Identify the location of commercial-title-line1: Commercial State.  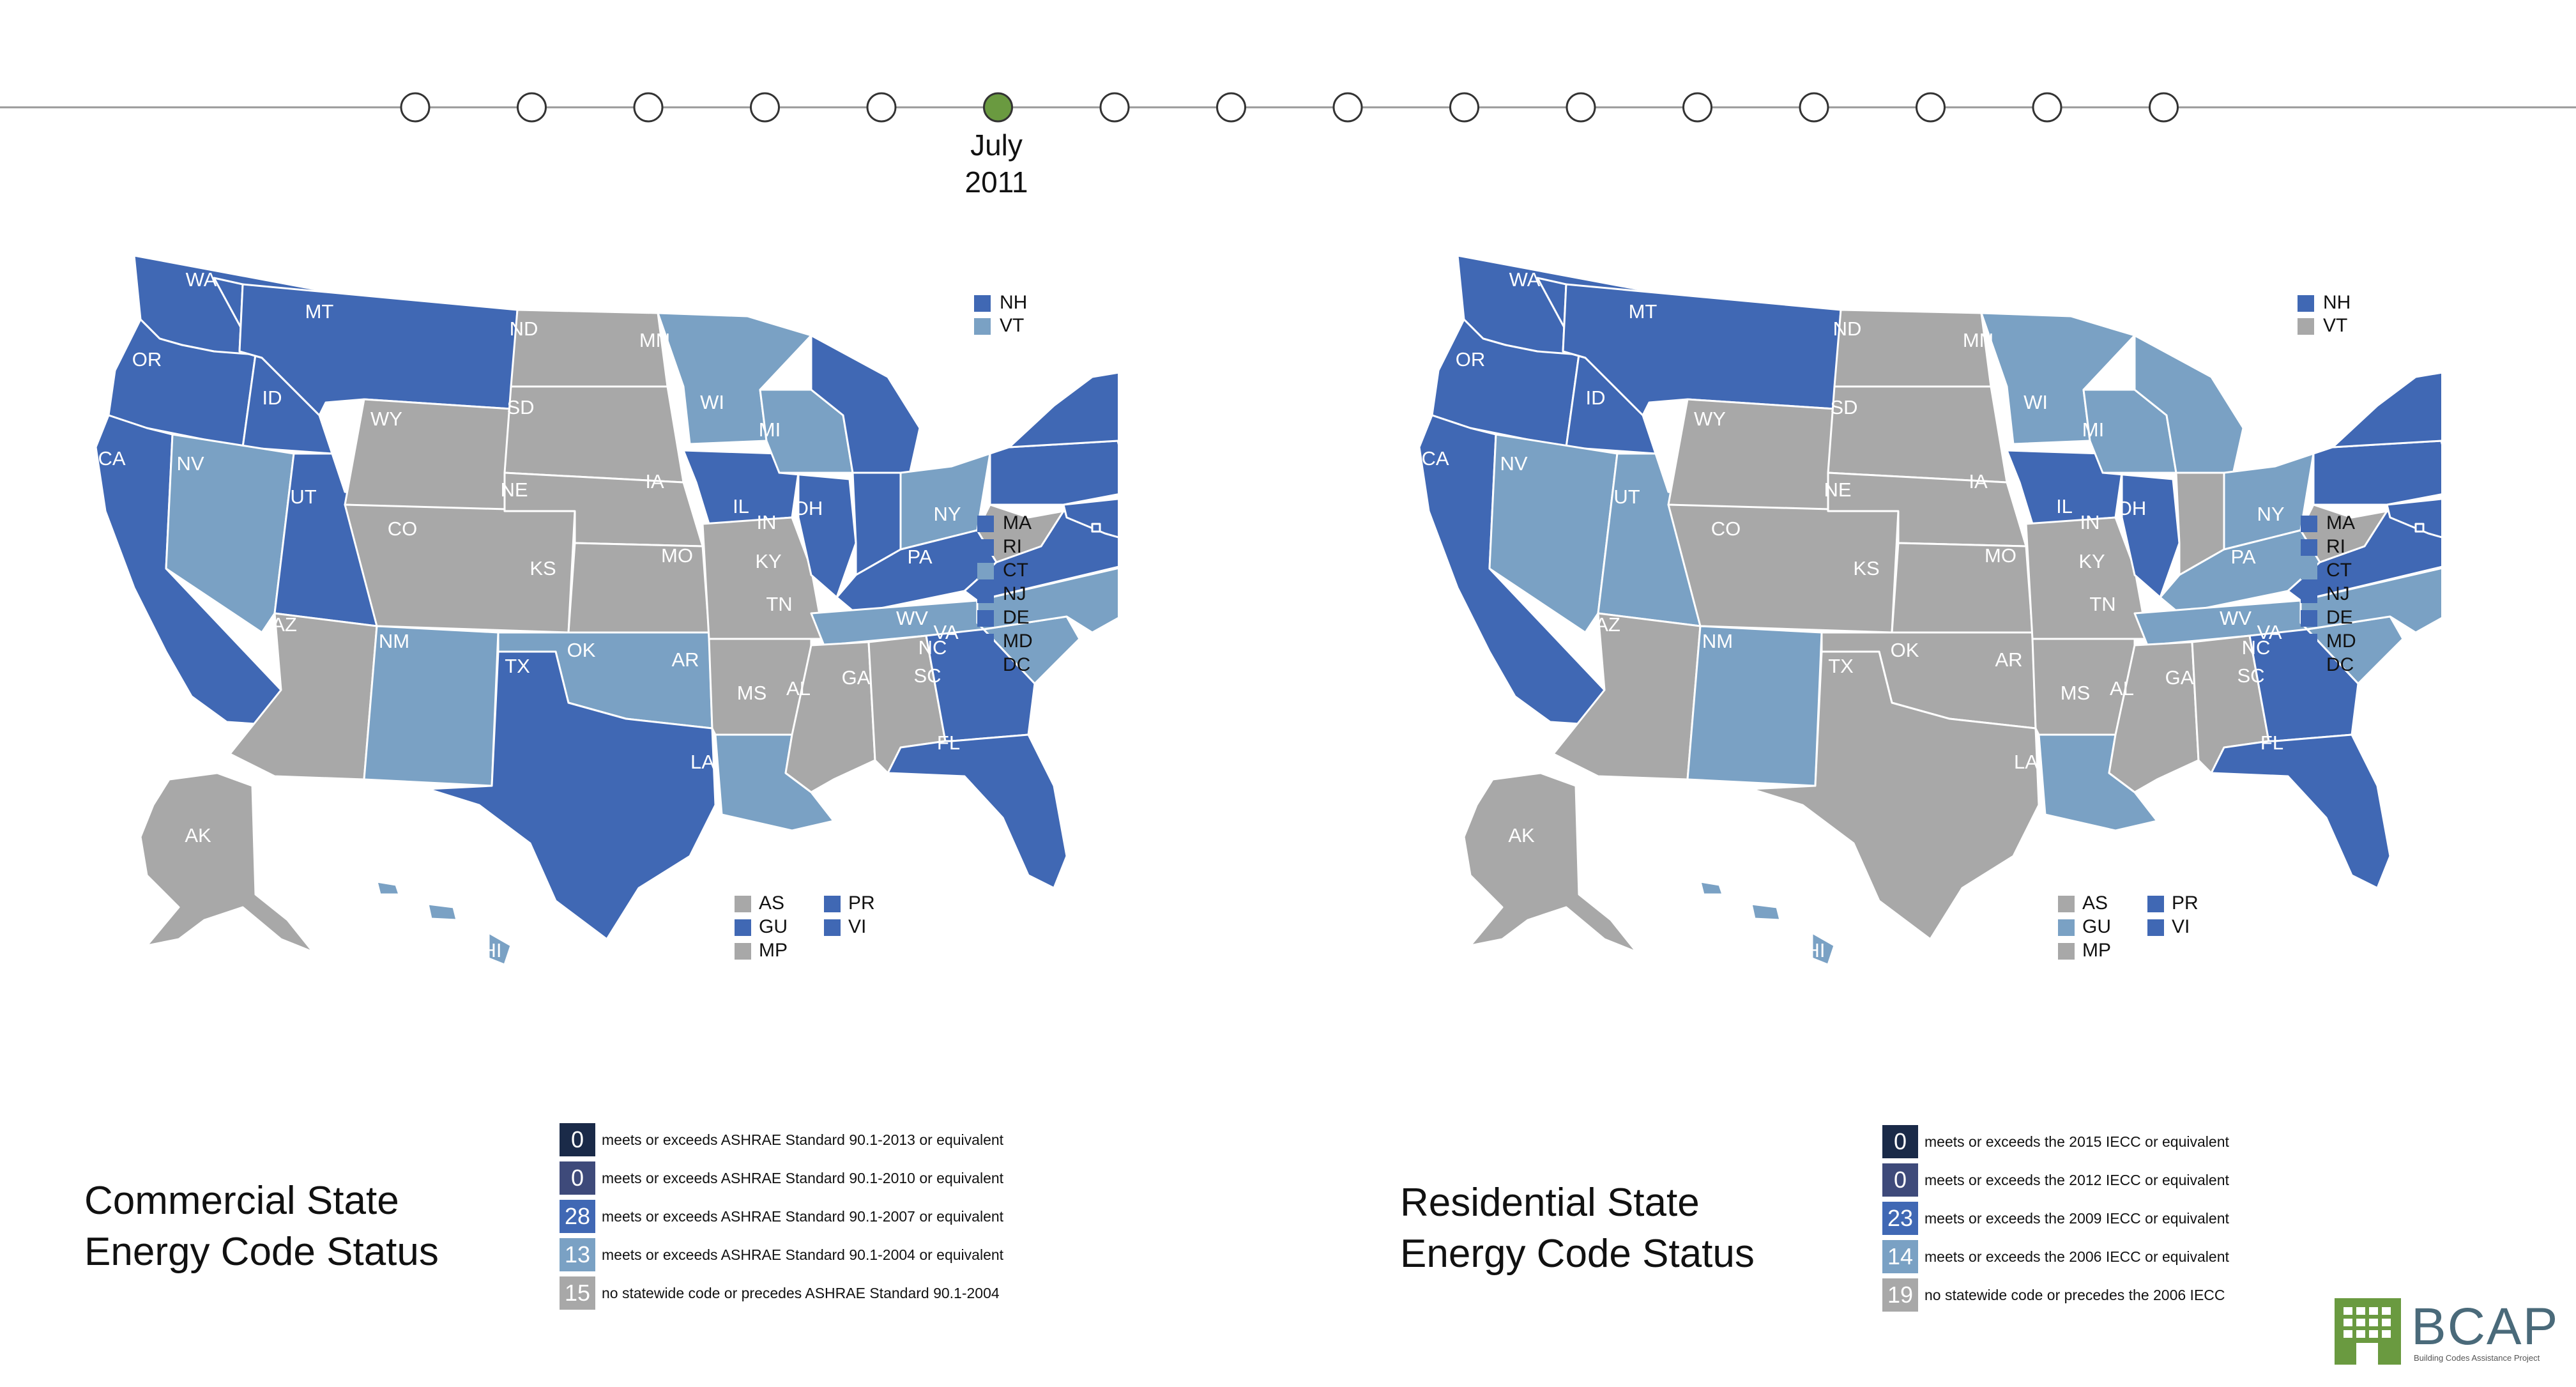
(241, 1201).